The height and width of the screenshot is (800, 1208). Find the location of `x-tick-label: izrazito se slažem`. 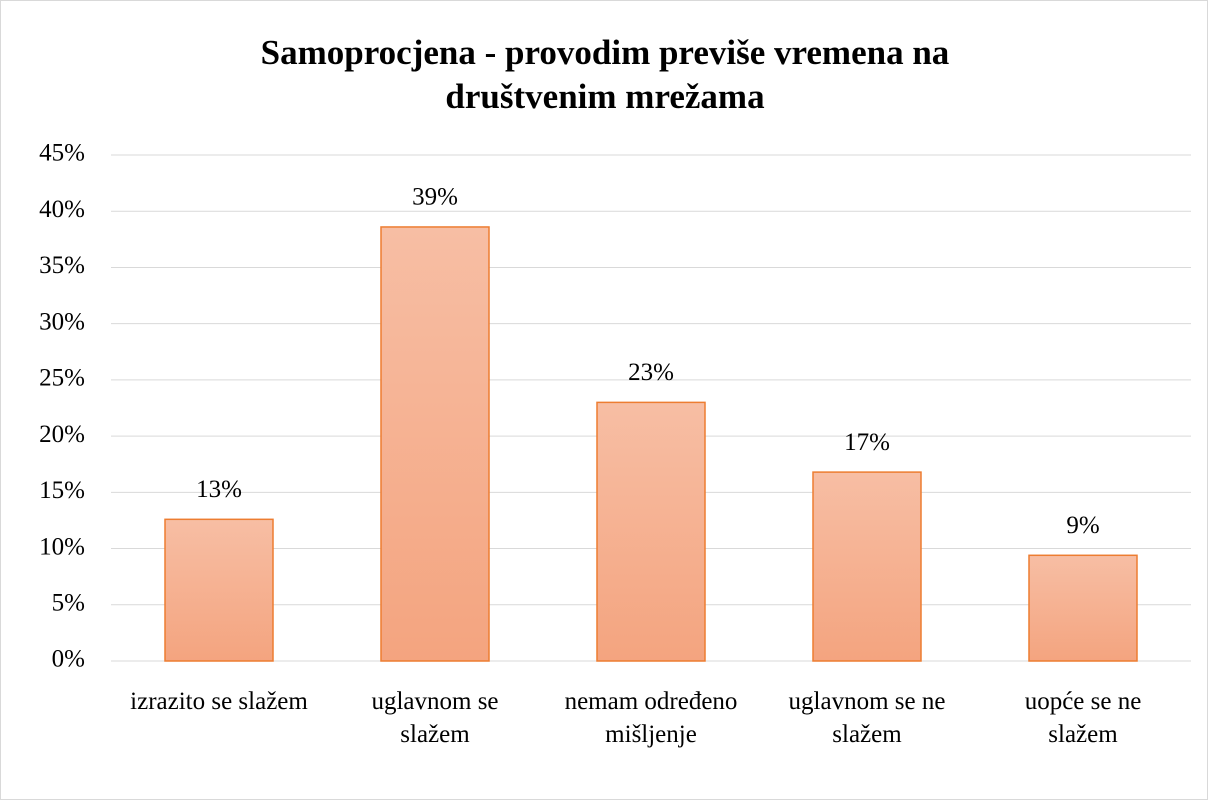

x-tick-label: izrazito se slažem is located at coordinates (219, 701).